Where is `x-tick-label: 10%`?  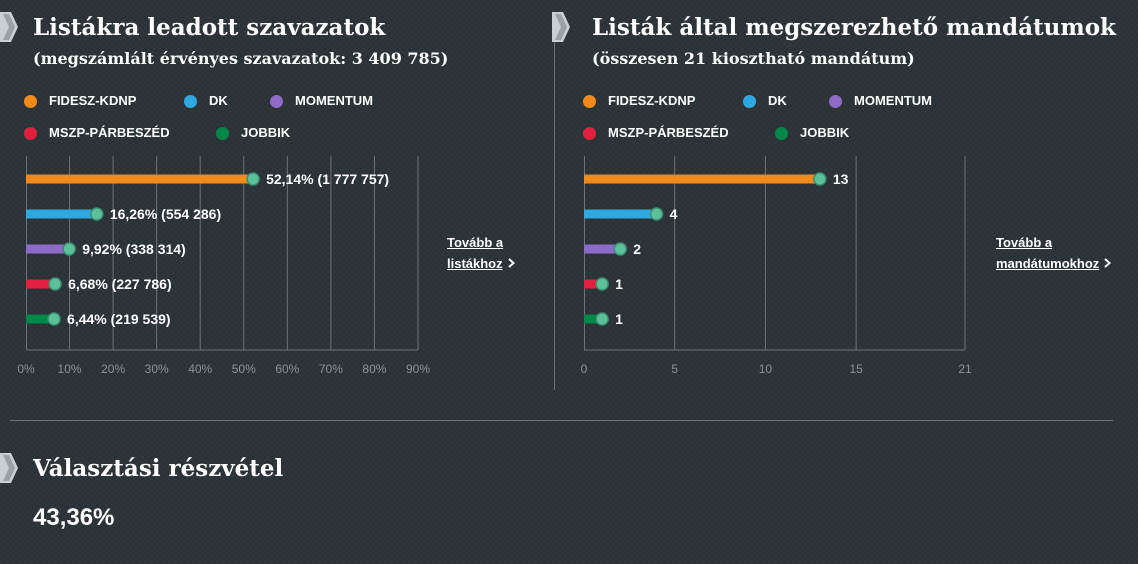
x-tick-label: 10% is located at coordinates (70, 369).